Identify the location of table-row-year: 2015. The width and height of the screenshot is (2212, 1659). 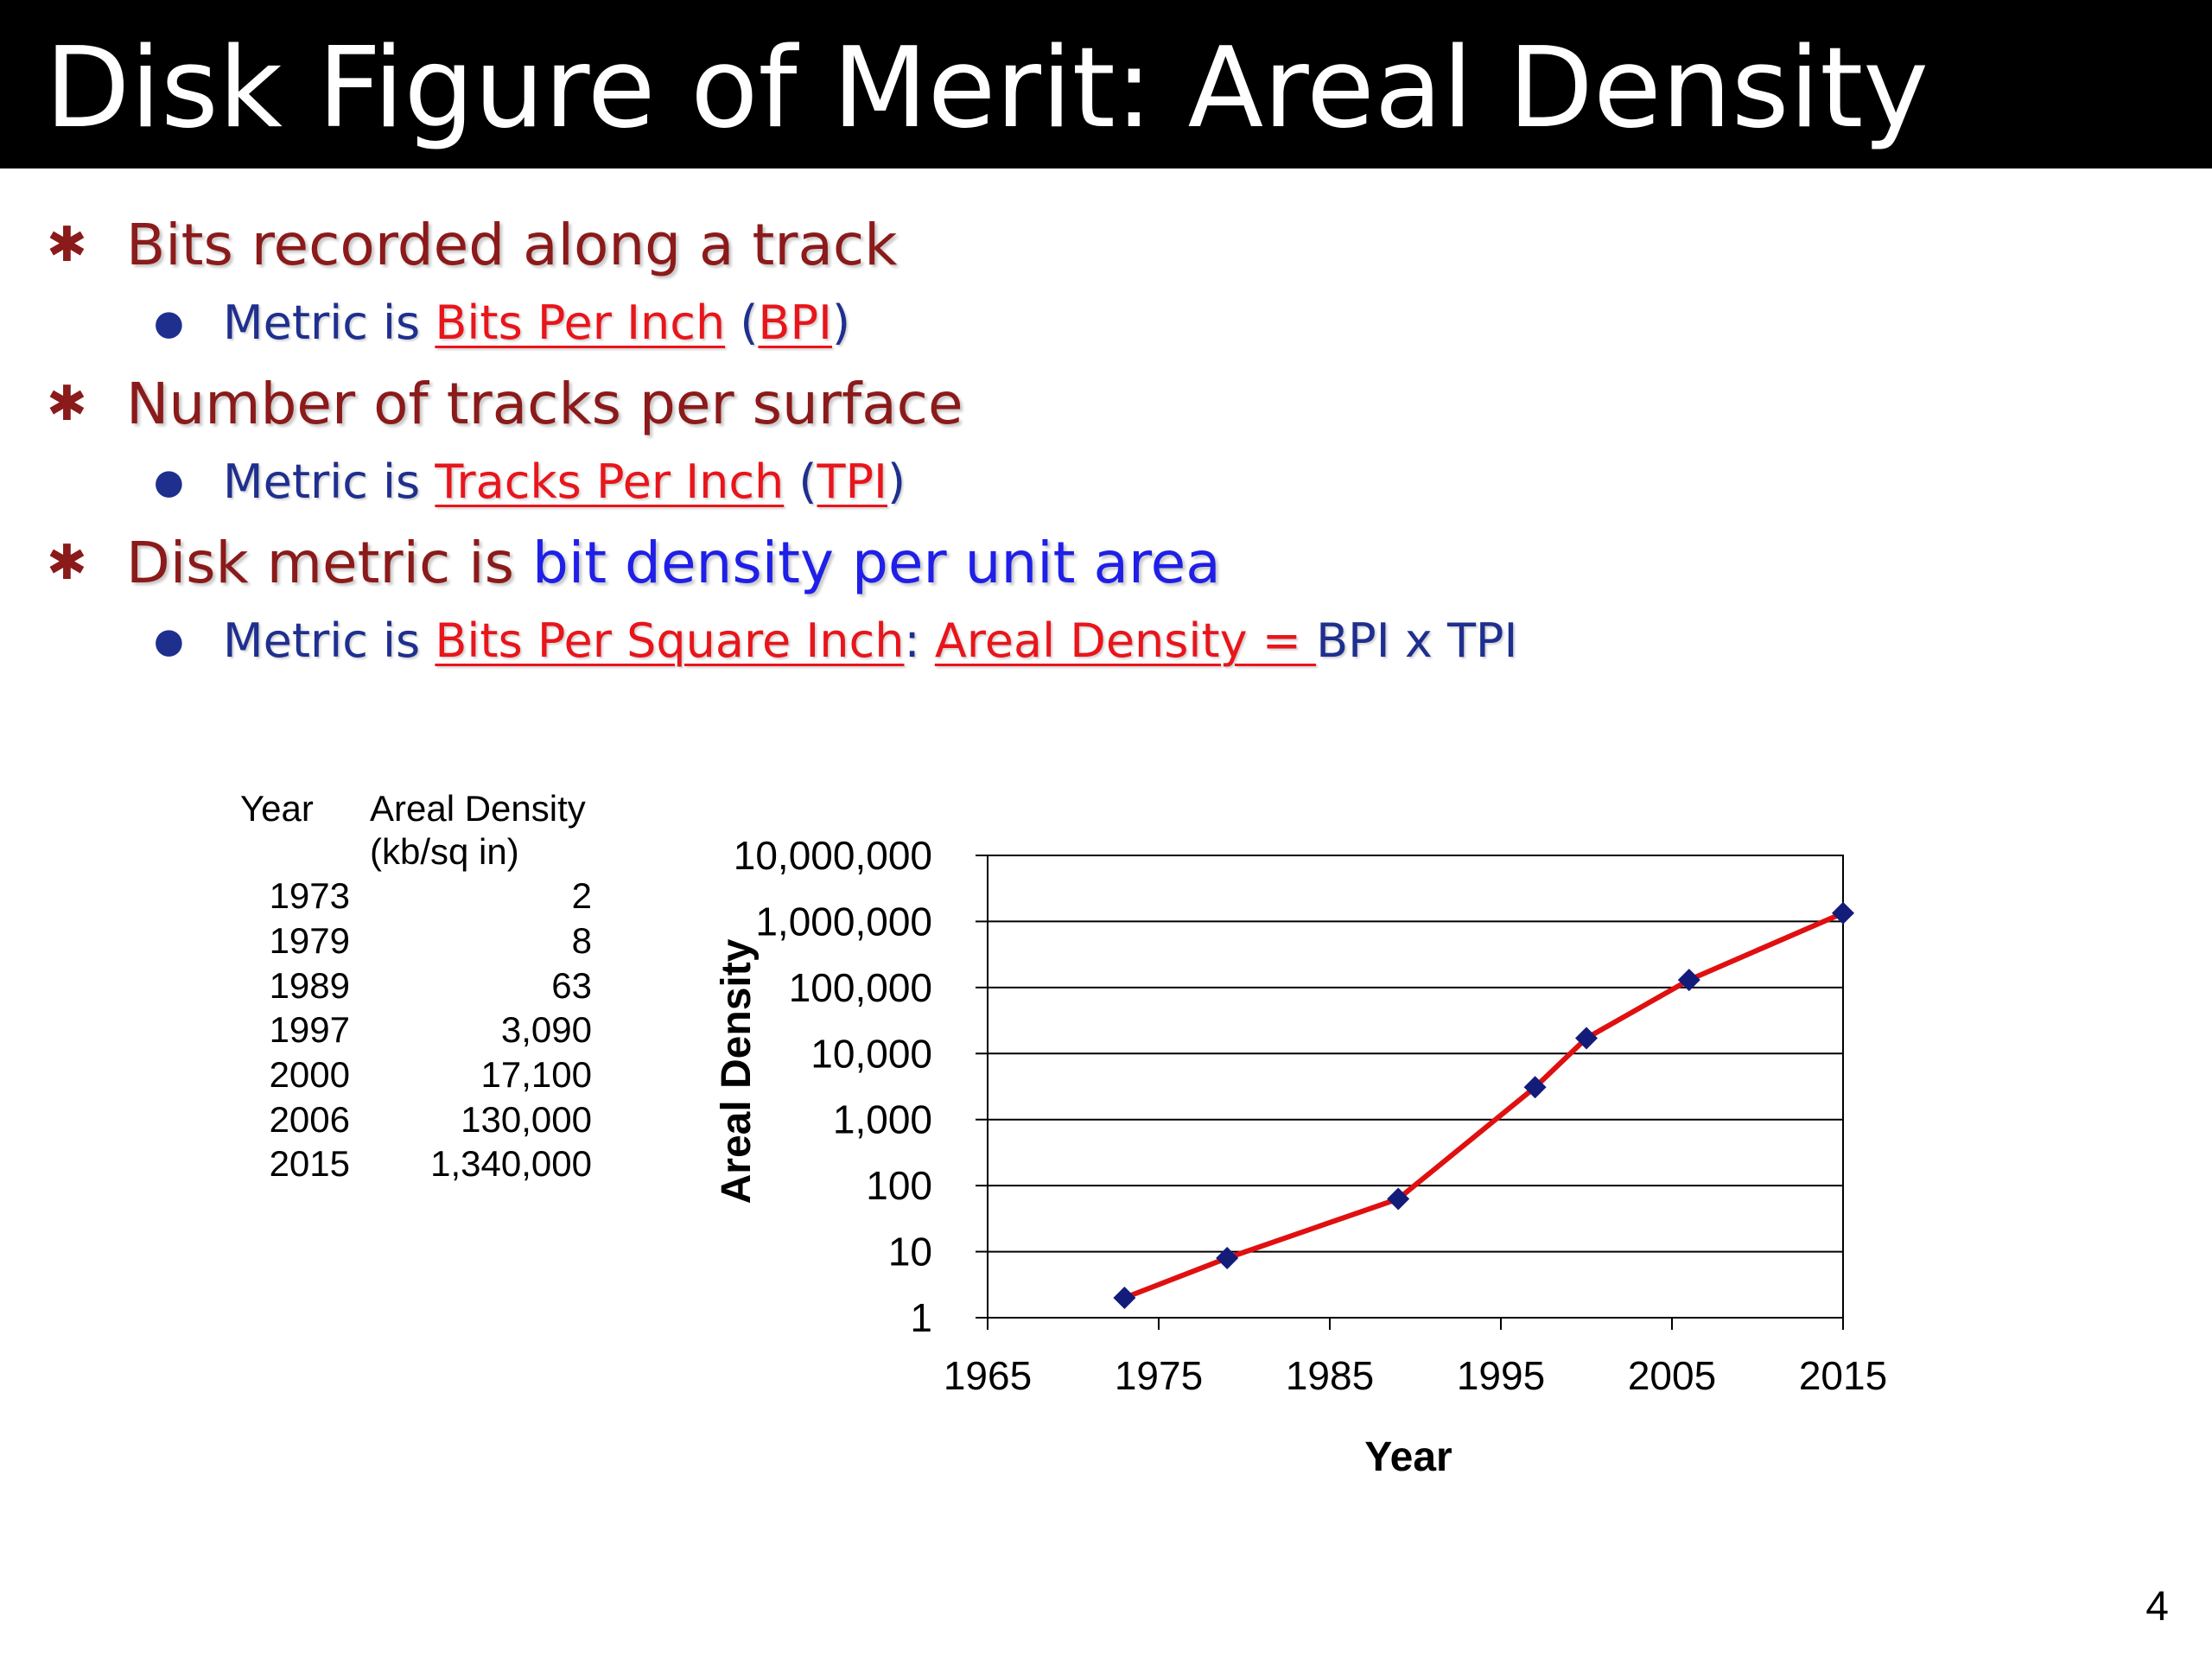
(309, 1163).